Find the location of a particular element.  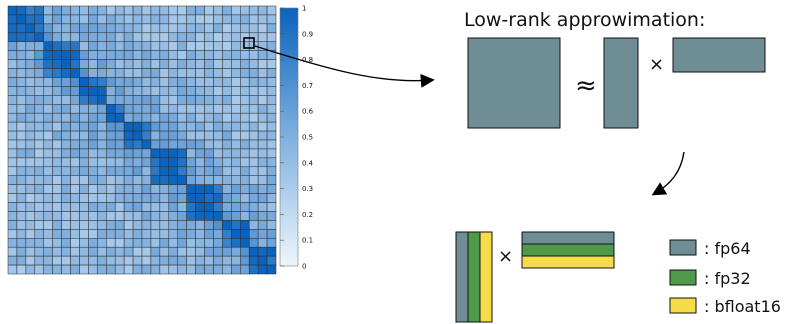

precision-legend: : fp64 : fp32 : bfloat16 is located at coordinates (725, 277).